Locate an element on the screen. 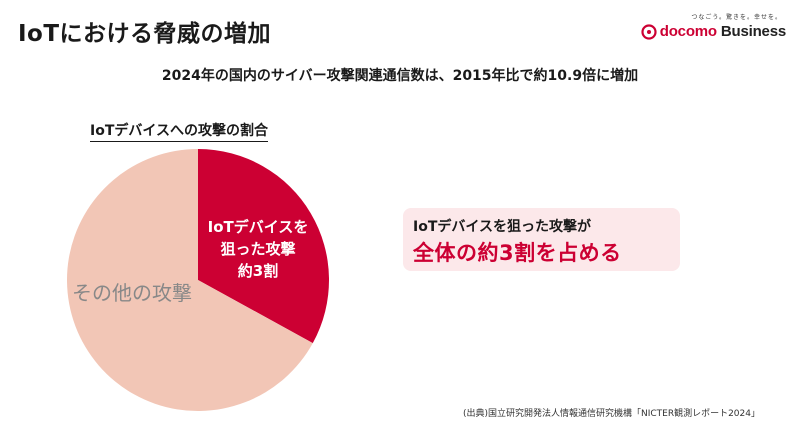 The image size is (800, 422). callout-line2: 全体の約3割を占める is located at coordinates (517, 253).